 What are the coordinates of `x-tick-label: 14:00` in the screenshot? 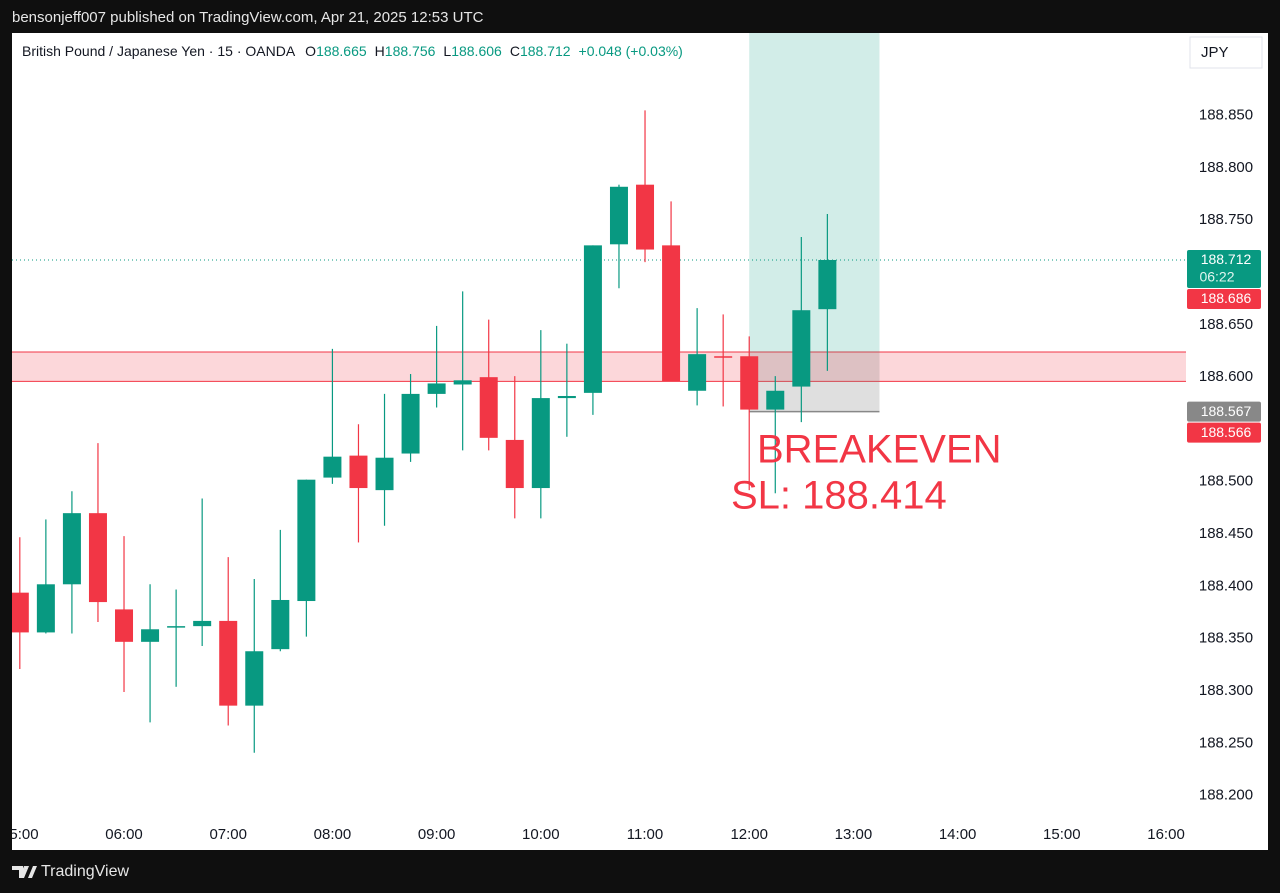 It's located at (958, 834).